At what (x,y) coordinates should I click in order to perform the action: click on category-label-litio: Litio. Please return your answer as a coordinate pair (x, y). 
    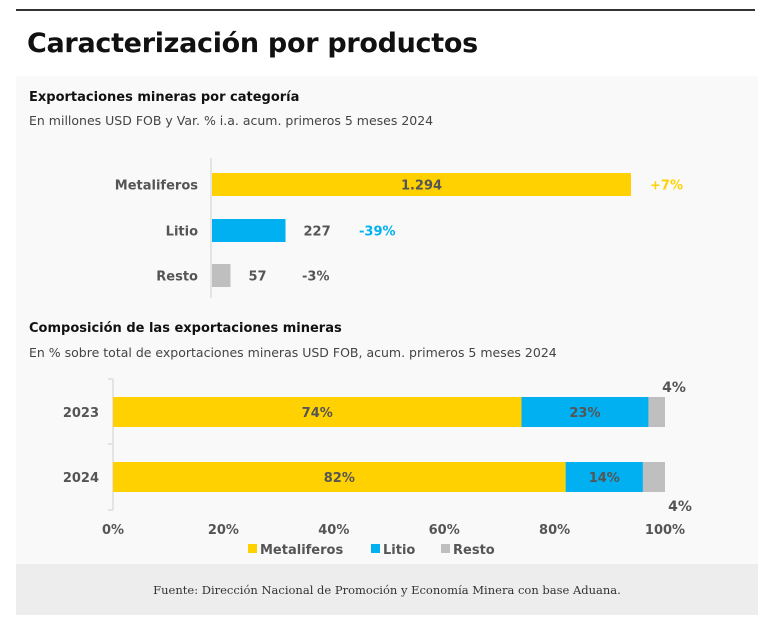
    Looking at the image, I should click on (182, 232).